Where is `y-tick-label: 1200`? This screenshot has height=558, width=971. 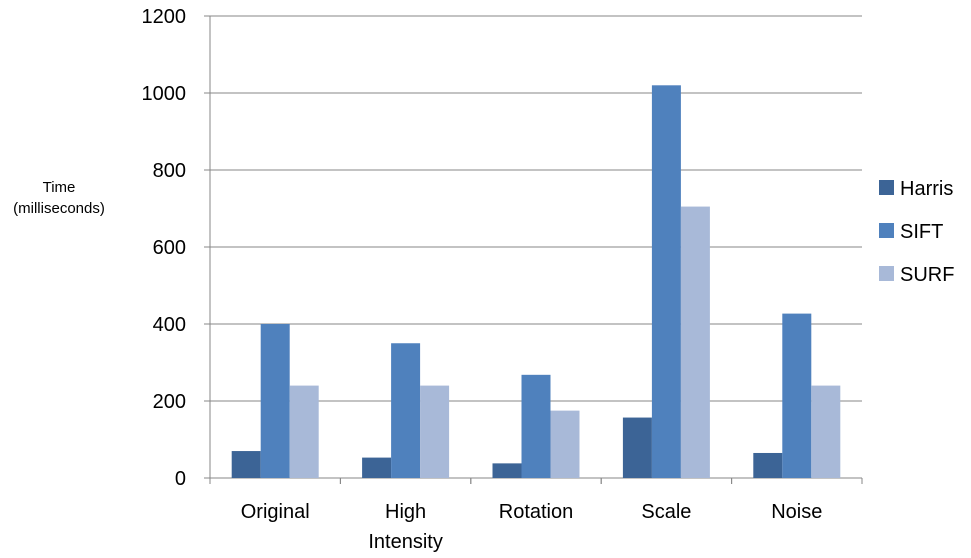 y-tick-label: 1200 is located at coordinates (164, 17).